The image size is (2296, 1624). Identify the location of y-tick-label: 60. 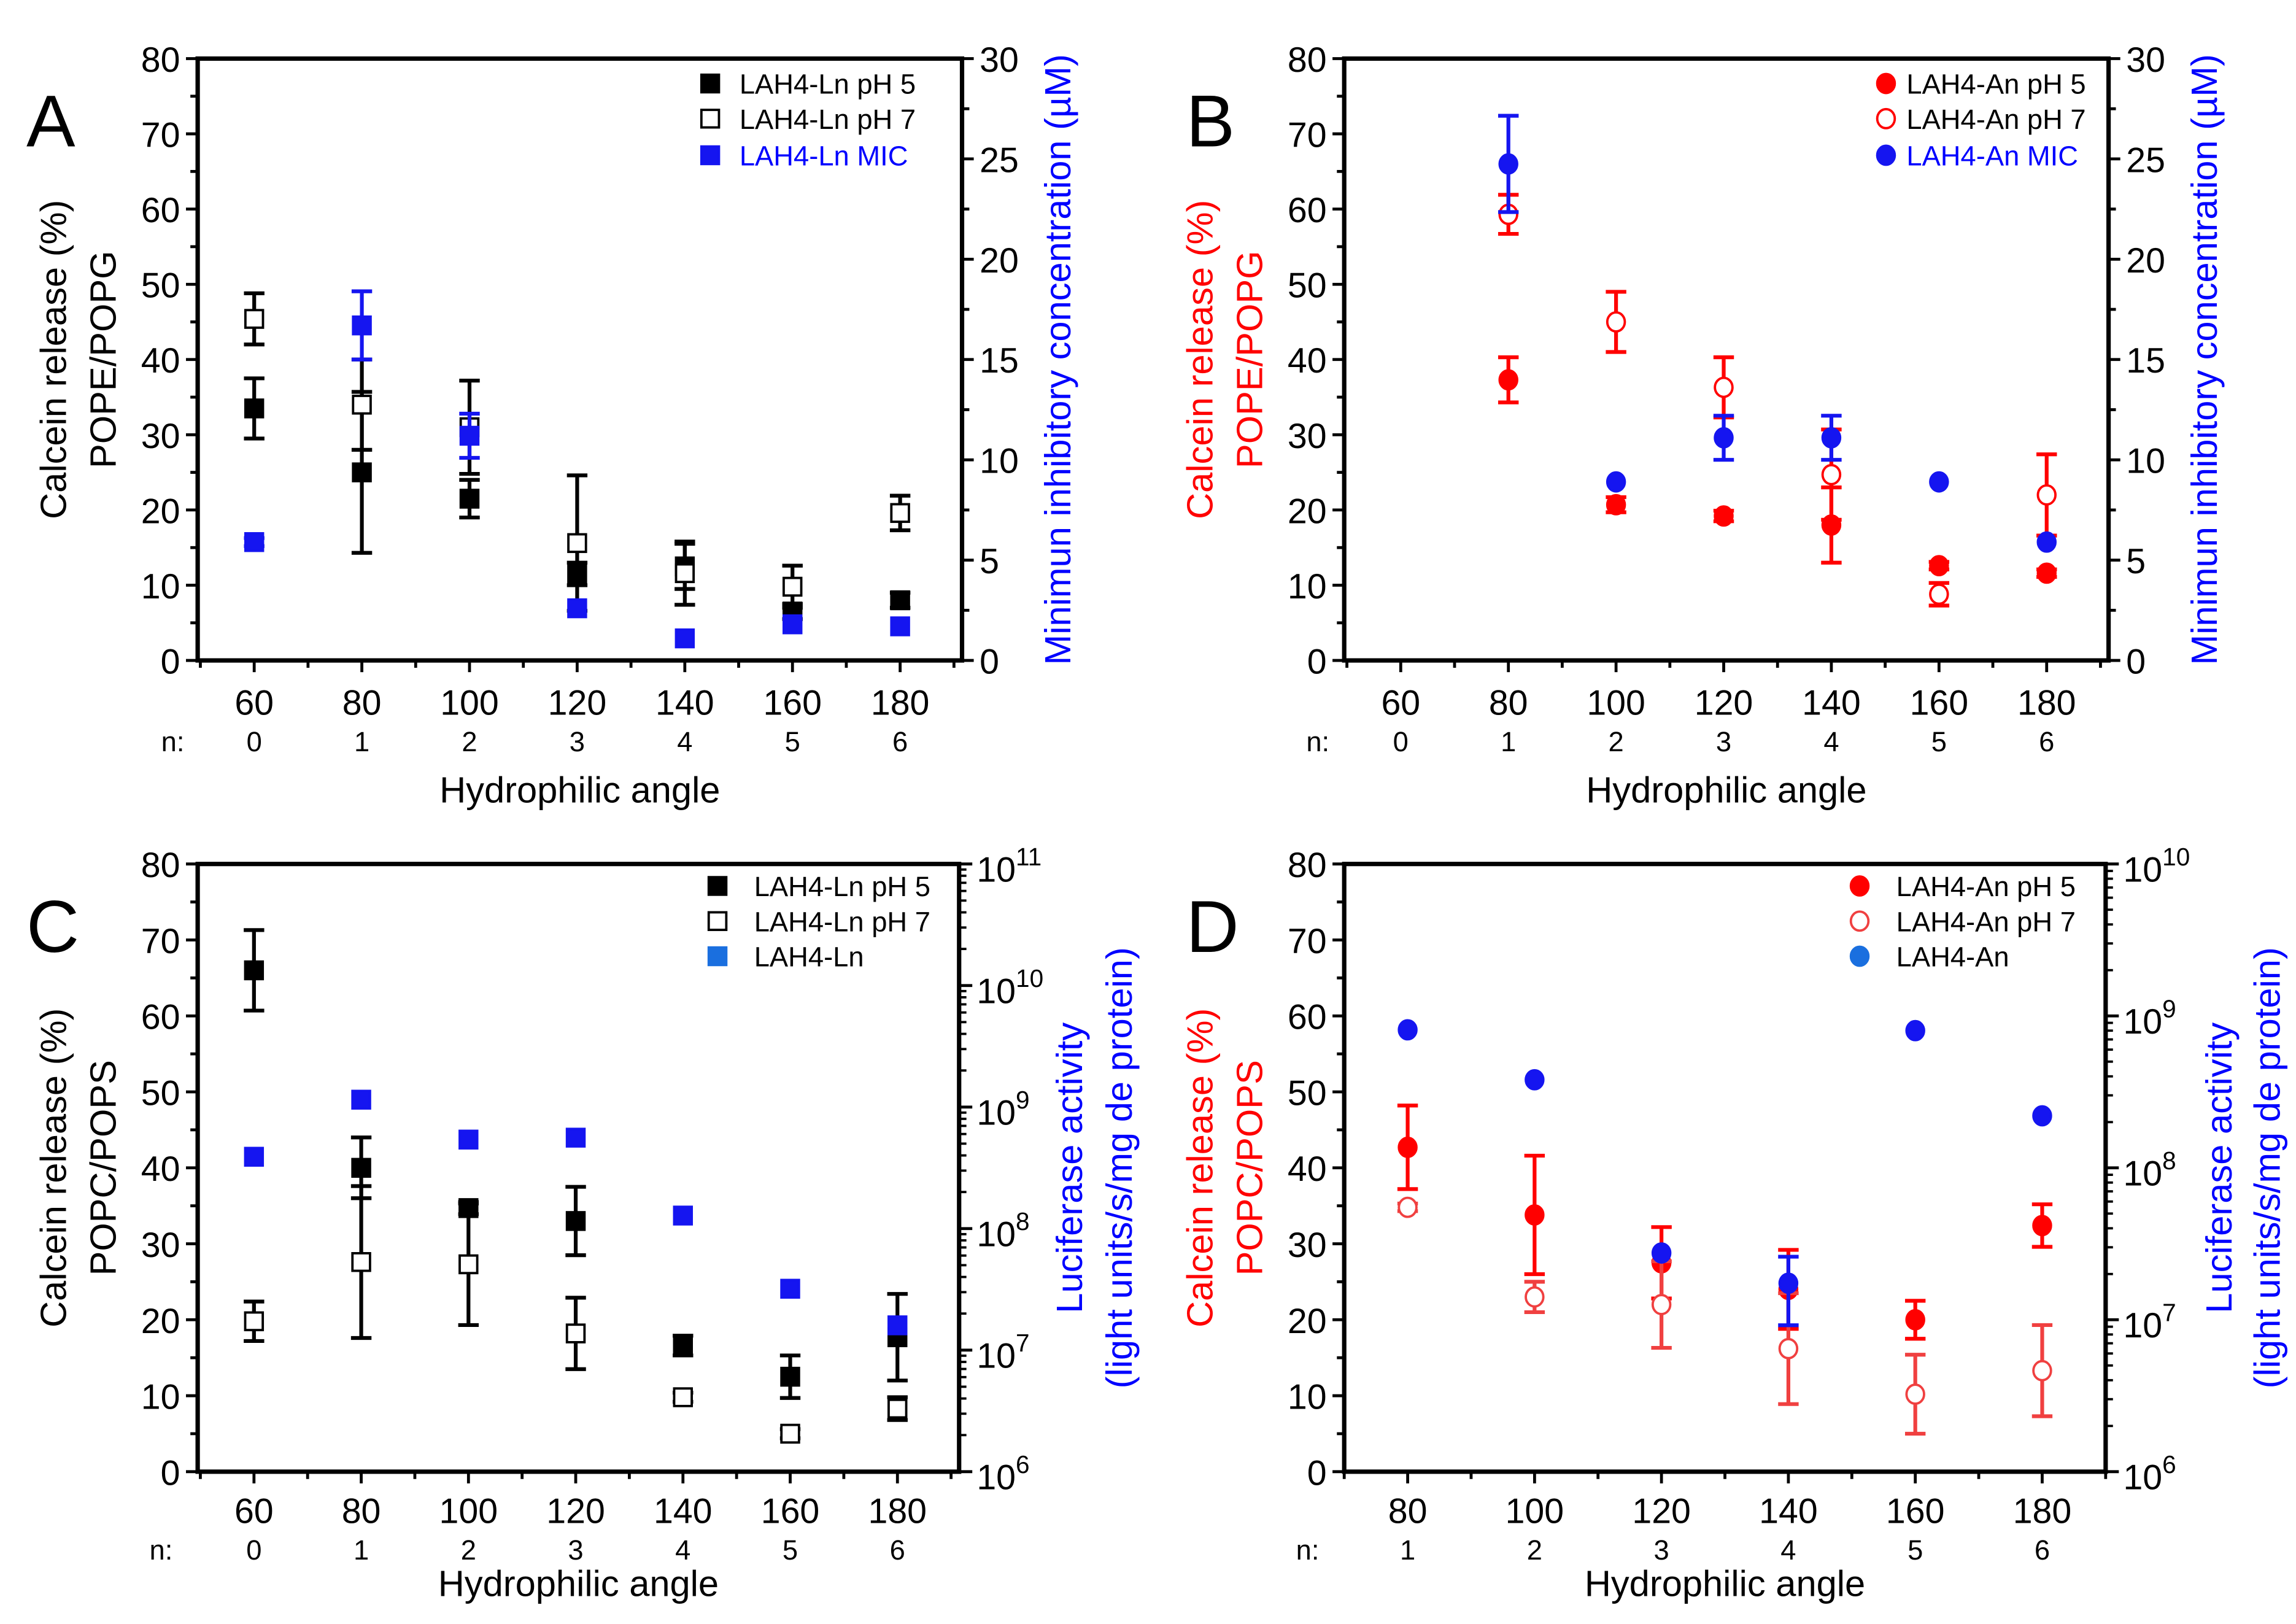
(1307, 1017).